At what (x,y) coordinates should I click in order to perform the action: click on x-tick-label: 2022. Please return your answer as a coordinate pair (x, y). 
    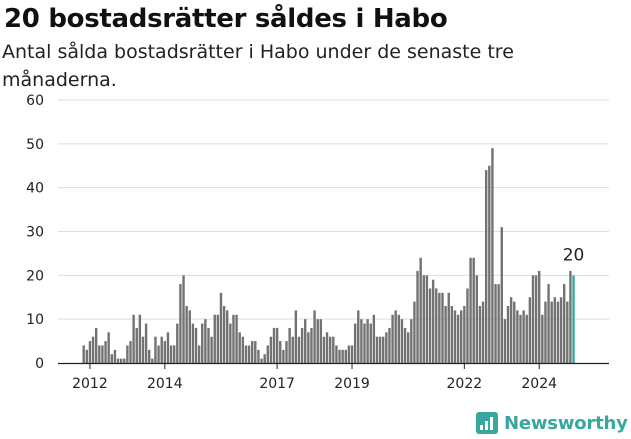
    Looking at the image, I should click on (465, 384).